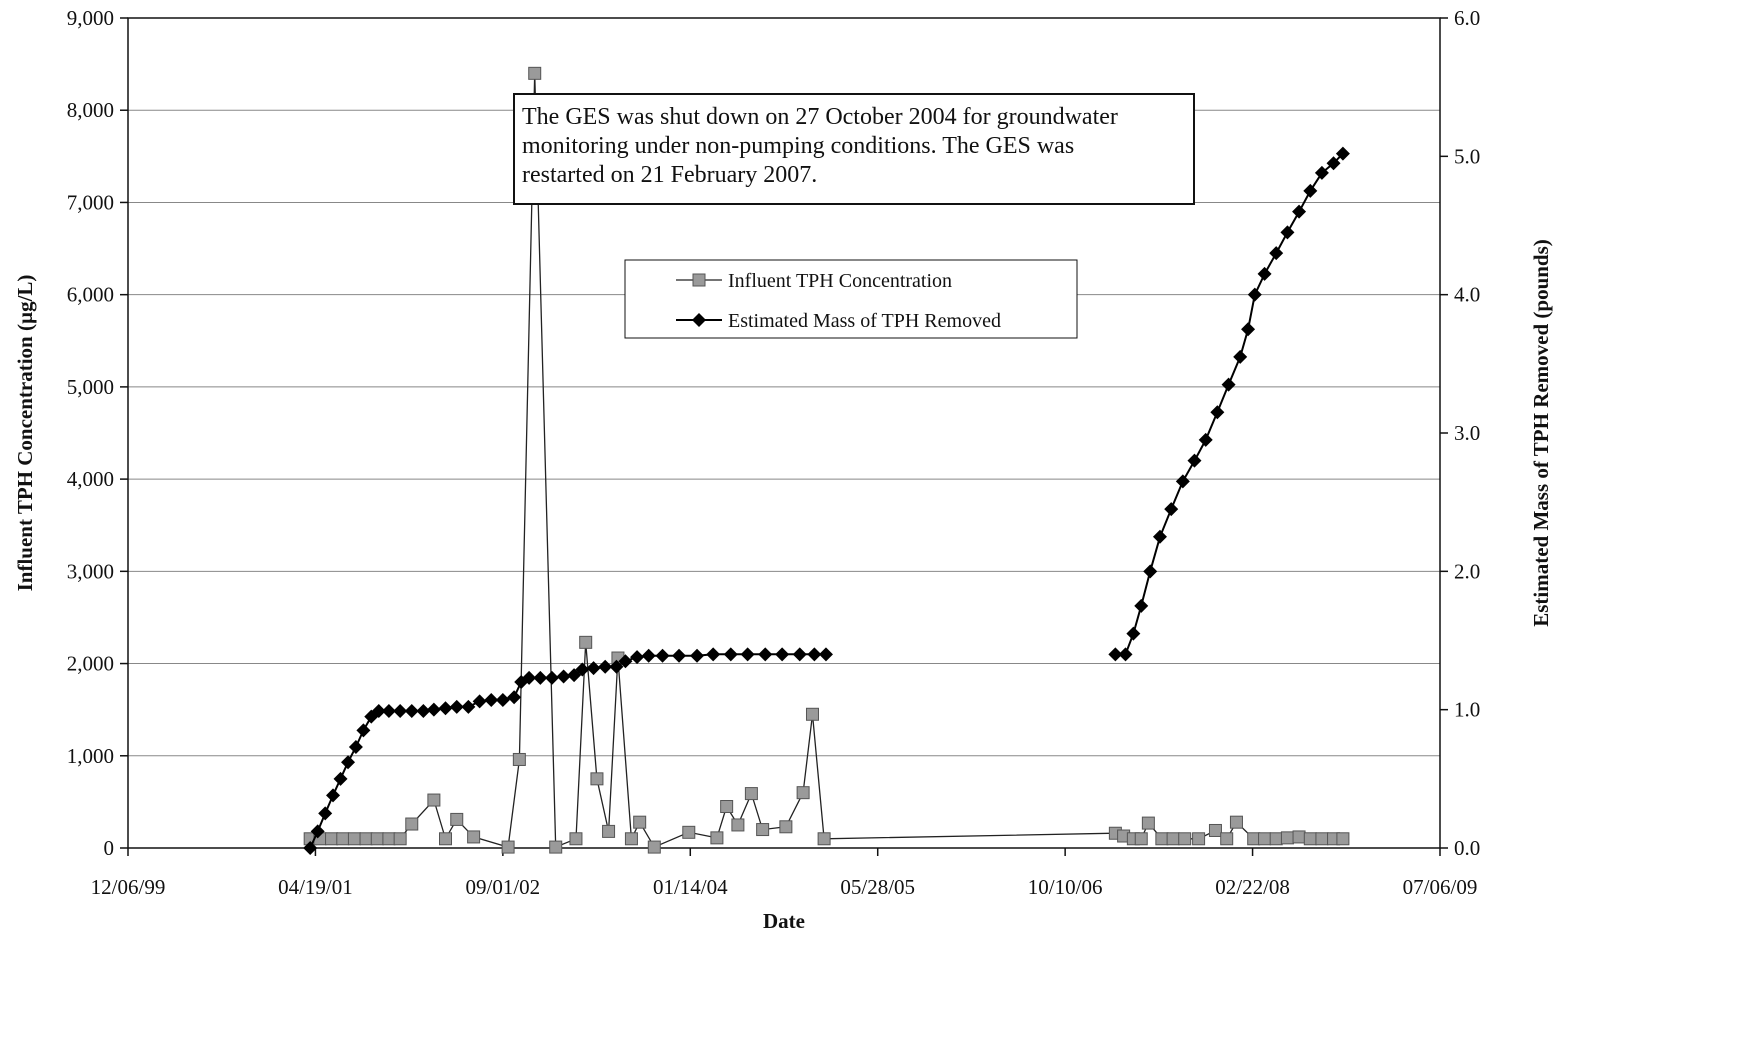  What do you see at coordinates (1467, 295) in the screenshot?
I see `y-right-tick-label: 4.0` at bounding box center [1467, 295].